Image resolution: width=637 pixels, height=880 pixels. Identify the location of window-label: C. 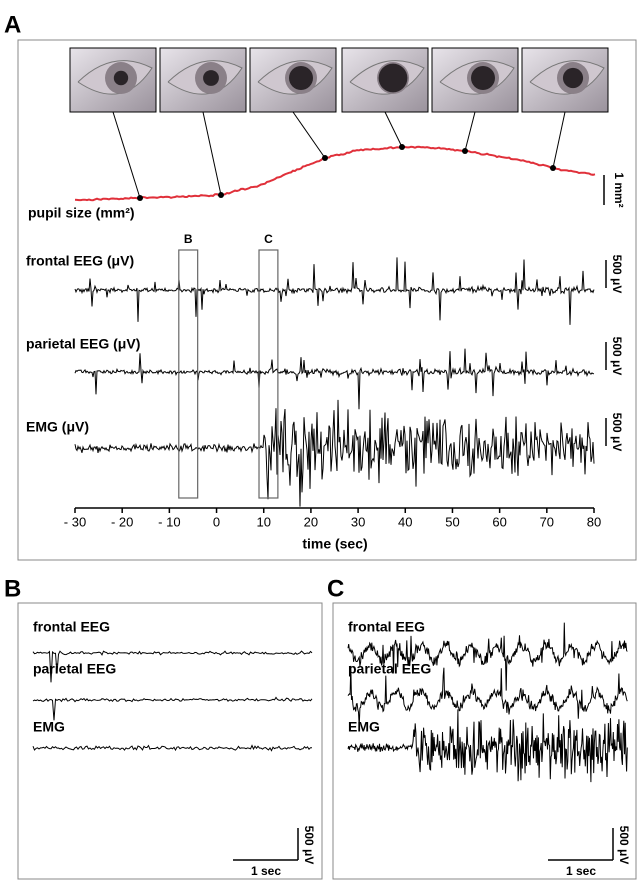
(268, 239).